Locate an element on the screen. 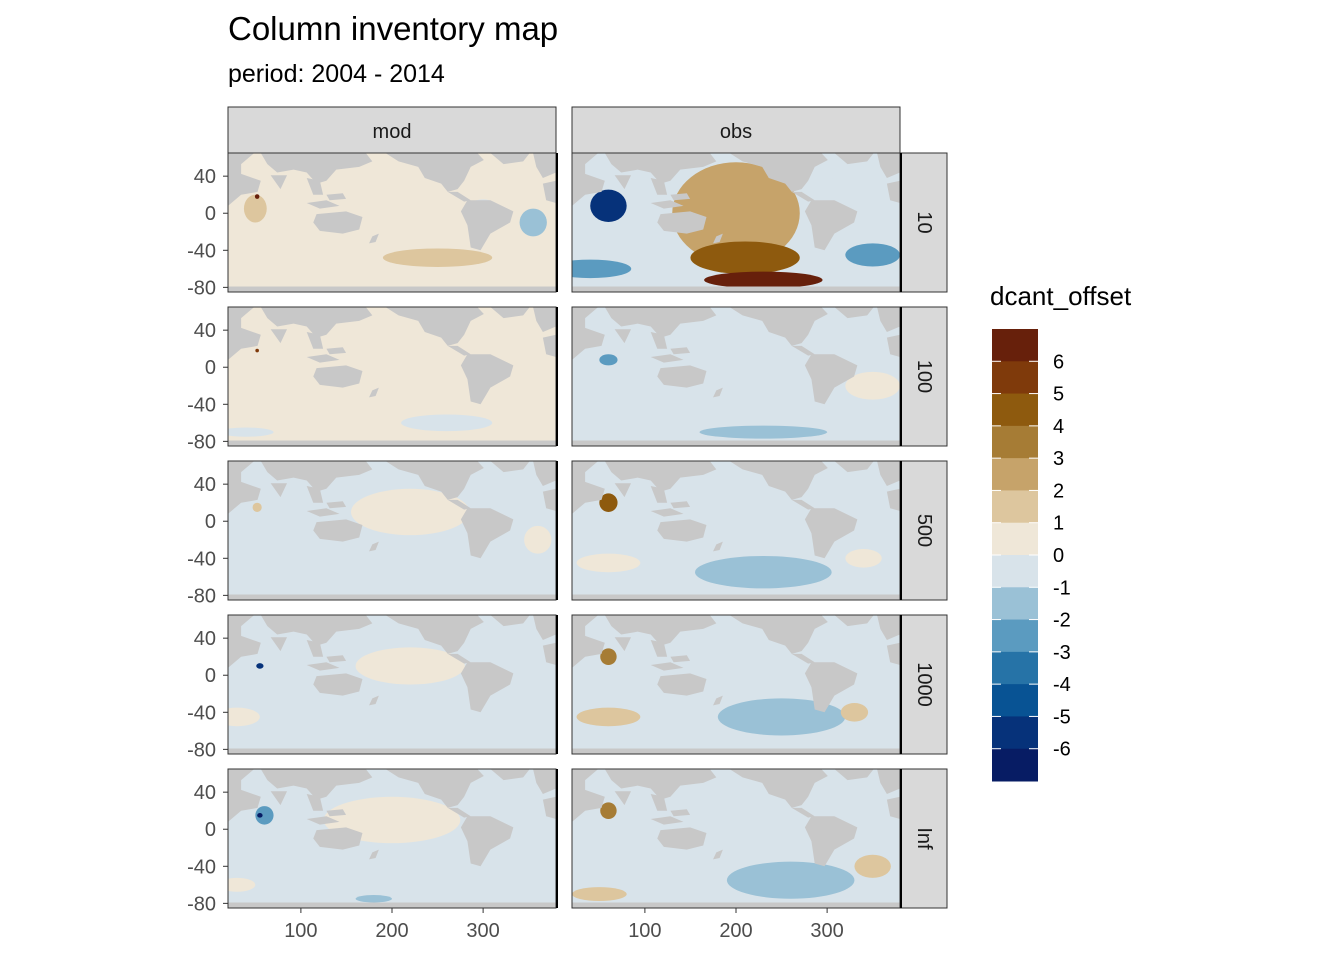  legend: dcant_offset 6 5 4 3 2 1 0 -1 -2 -3 -4 -5 -6 is located at coordinates (1061, 531).